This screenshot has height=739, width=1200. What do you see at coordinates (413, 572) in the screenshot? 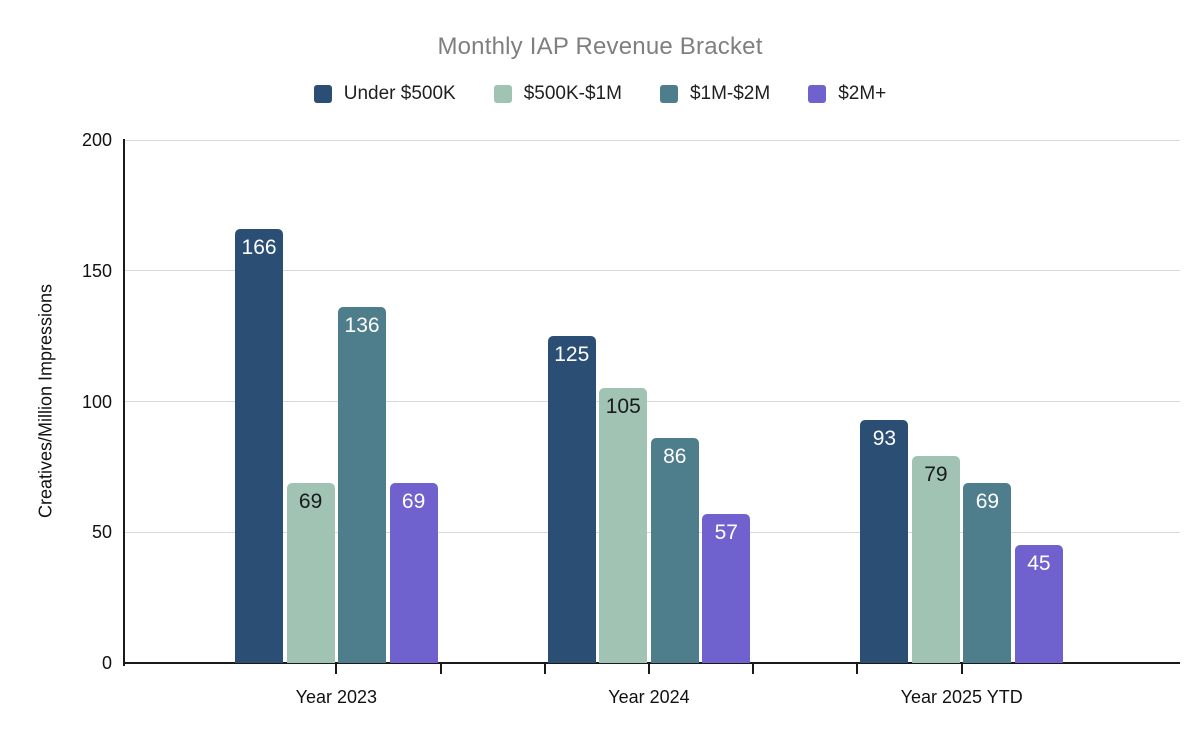
I see `bar-2m-year-2023: 69` at bounding box center [413, 572].